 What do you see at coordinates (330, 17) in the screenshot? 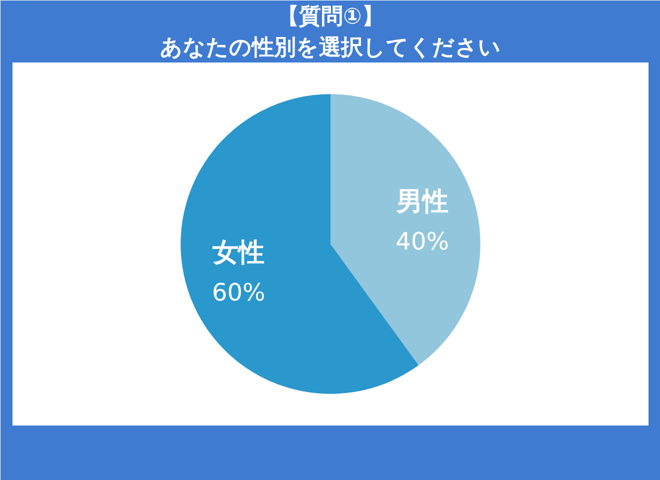
I see `chart-title: 【質問①】` at bounding box center [330, 17].